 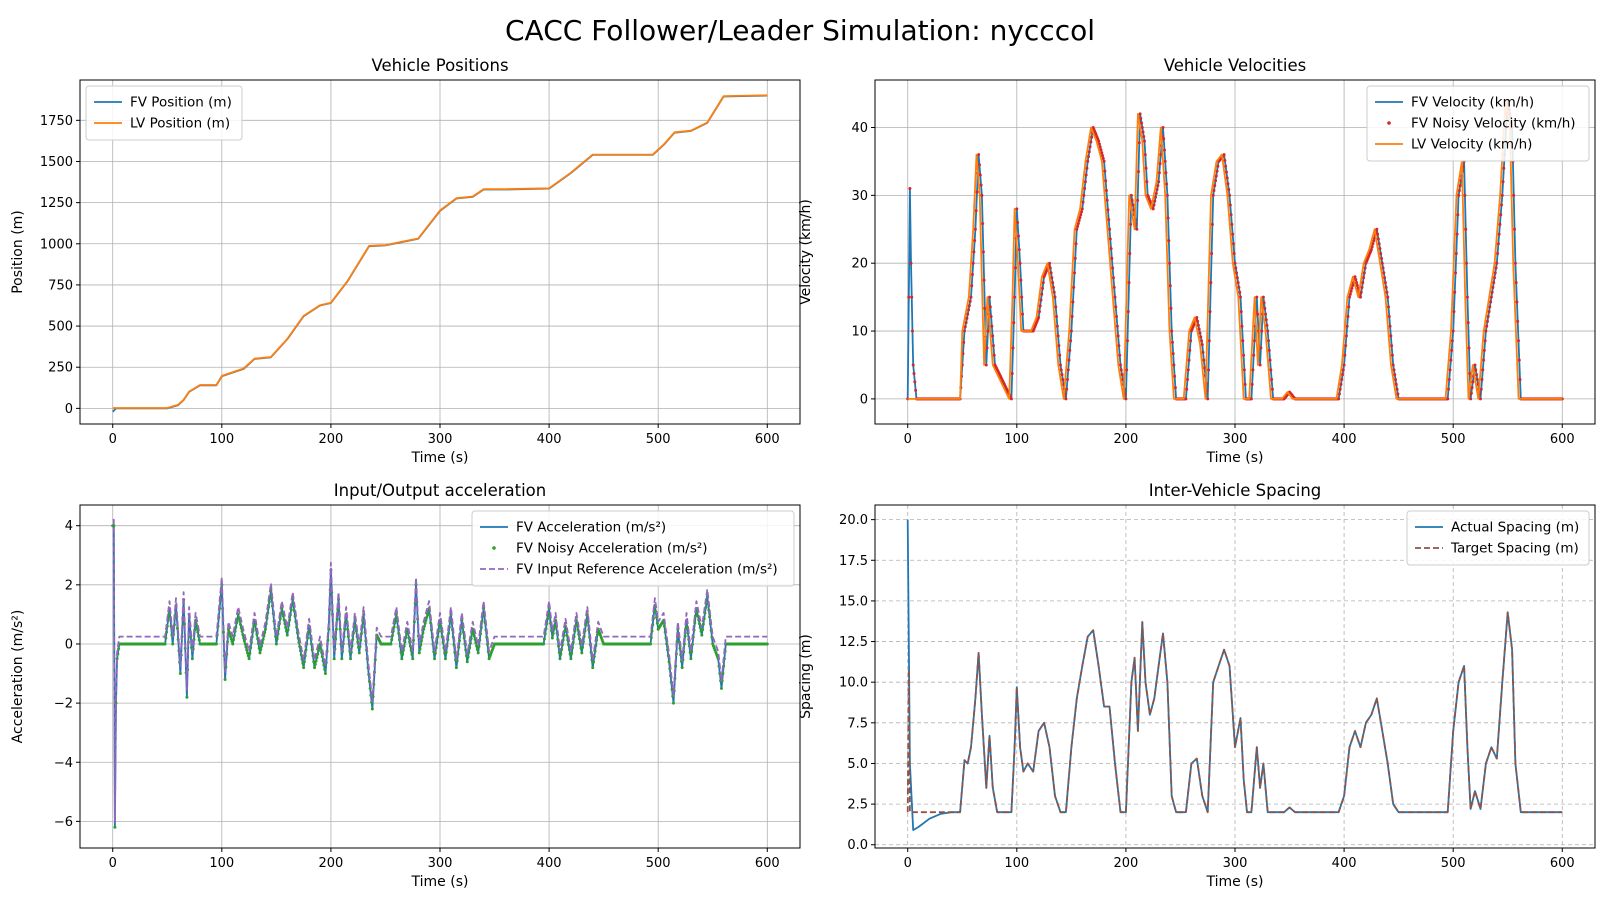 I want to click on x-axis-label: Time (s), so click(x=440, y=458).